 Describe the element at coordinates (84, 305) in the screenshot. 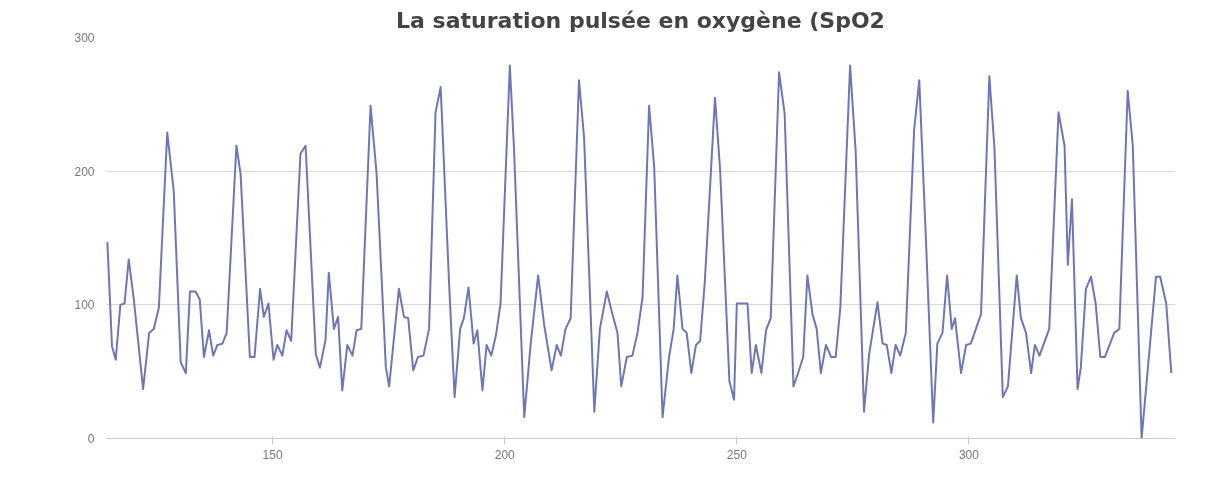

I see `y-tick-label: 100` at that location.